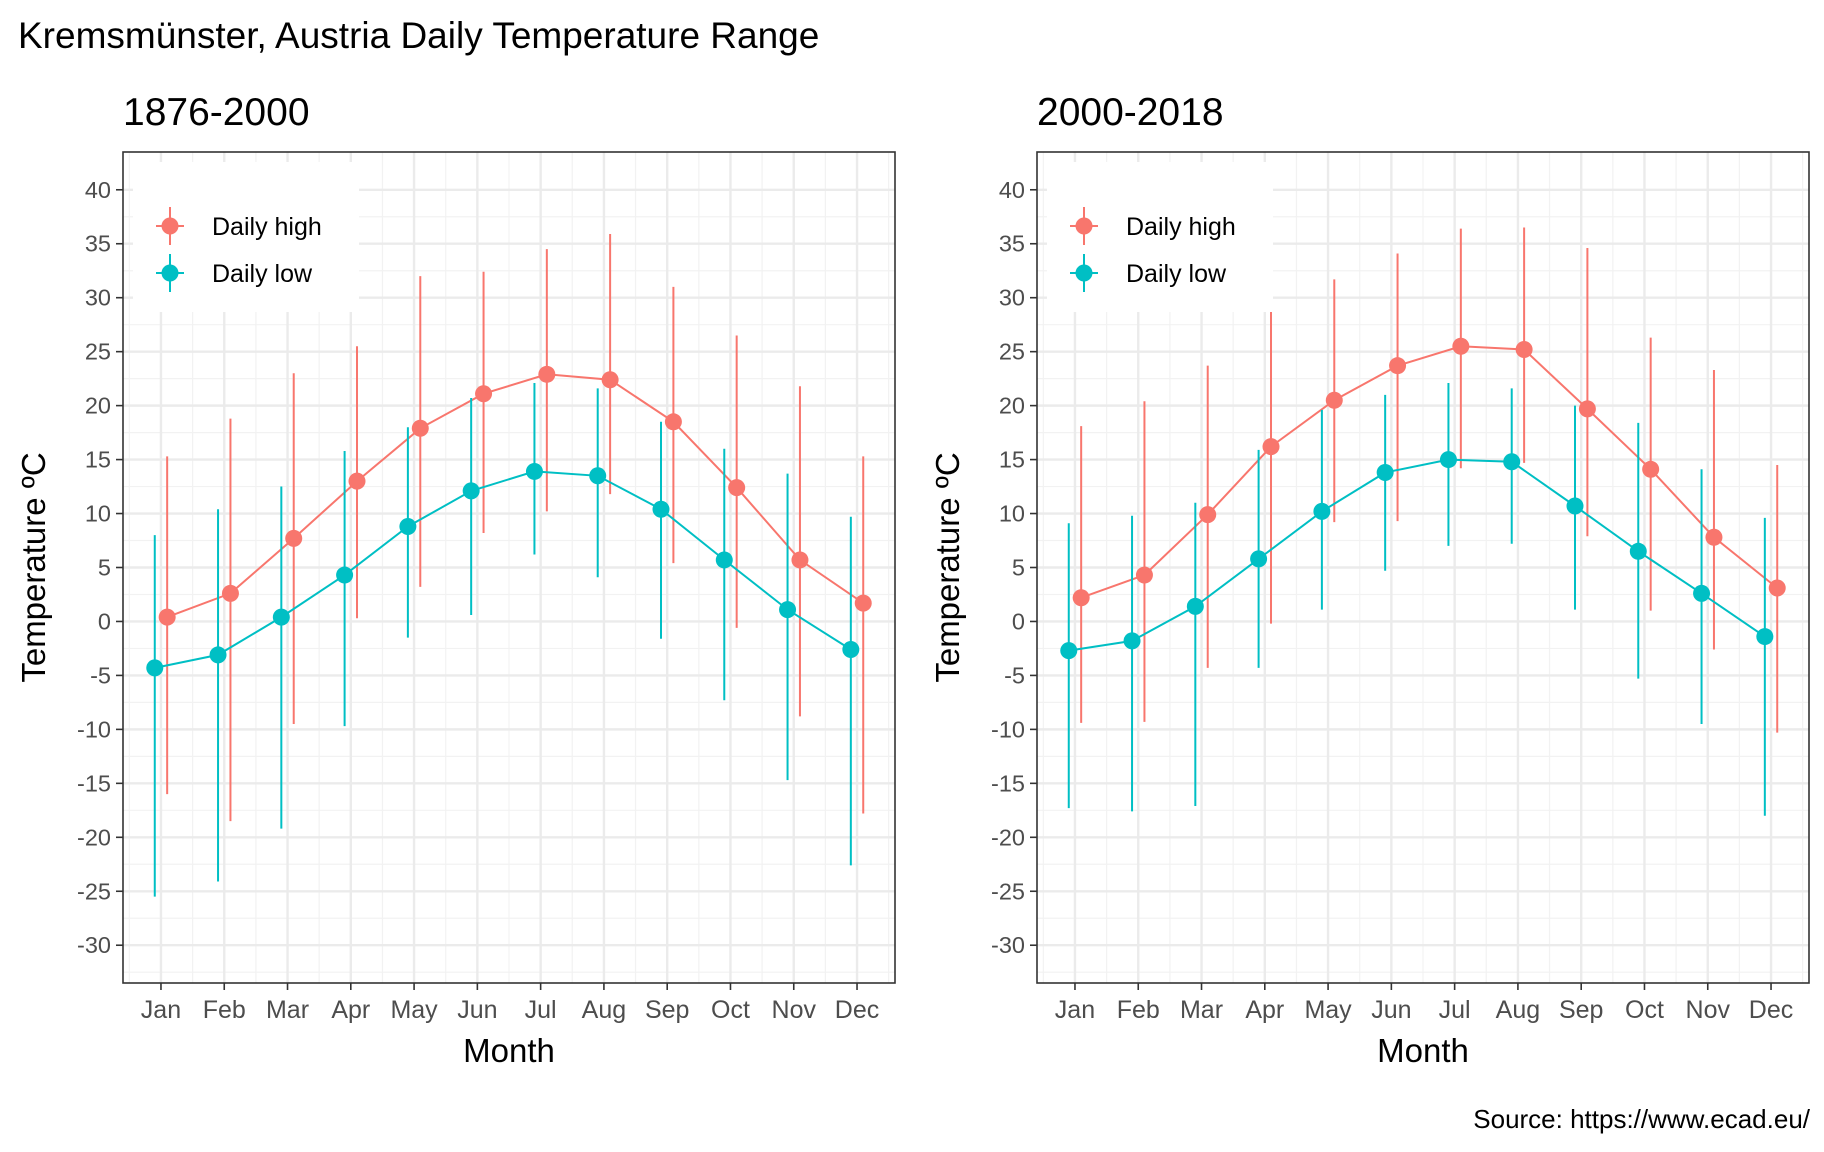  What do you see at coordinates (1012, 298) in the screenshot?
I see `y-tick-label: 30` at bounding box center [1012, 298].